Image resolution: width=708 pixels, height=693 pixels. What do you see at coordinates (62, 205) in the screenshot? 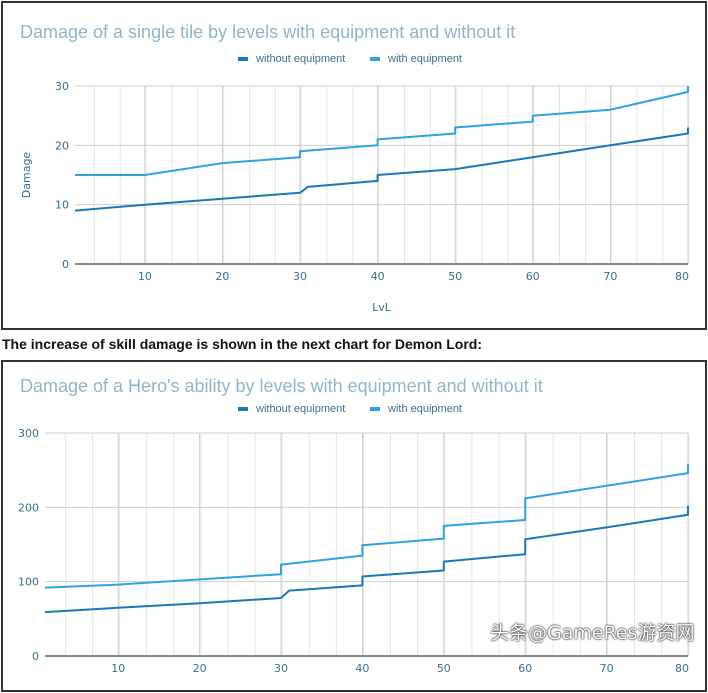
I see `y-tick-label: 10` at bounding box center [62, 205].